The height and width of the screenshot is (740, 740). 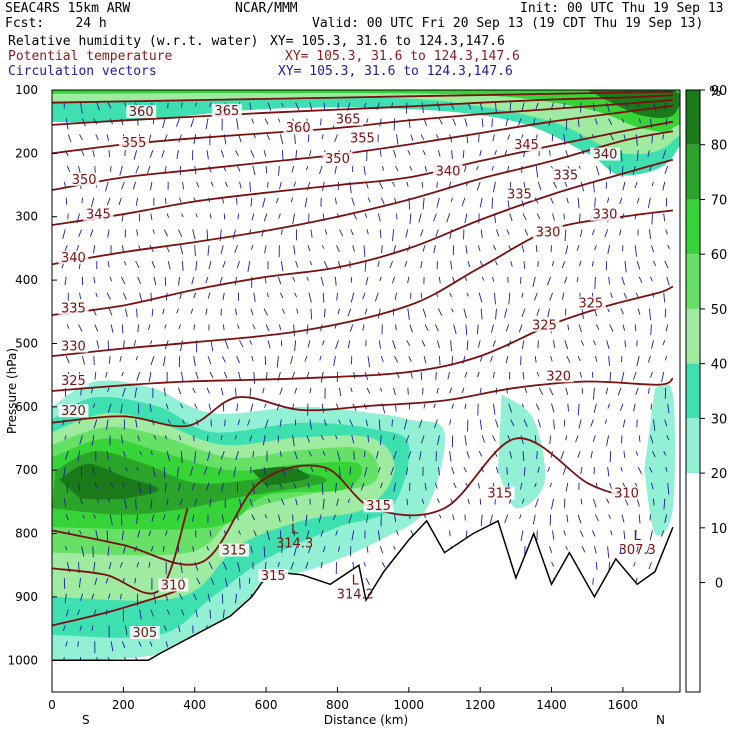 What do you see at coordinates (86, 720) in the screenshot?
I see `x-axis-end-label-left: S` at bounding box center [86, 720].